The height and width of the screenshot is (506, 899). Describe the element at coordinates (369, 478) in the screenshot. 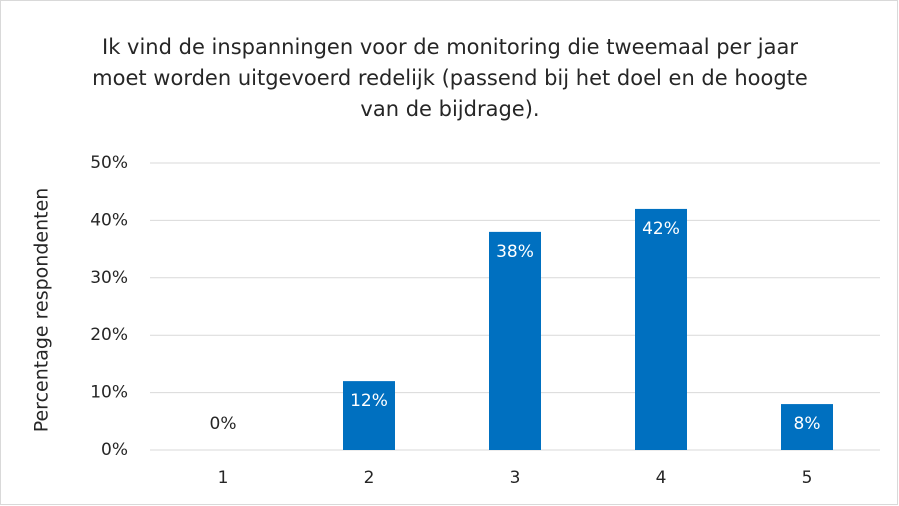

I see `x-tick-label: 2` at that location.